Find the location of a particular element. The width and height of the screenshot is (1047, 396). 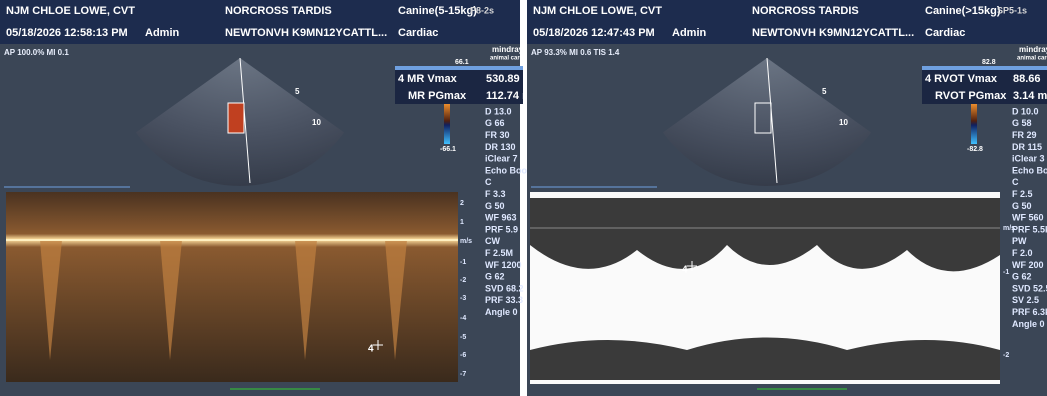

measure-label: RVOT PGmax is located at coordinates (971, 96).